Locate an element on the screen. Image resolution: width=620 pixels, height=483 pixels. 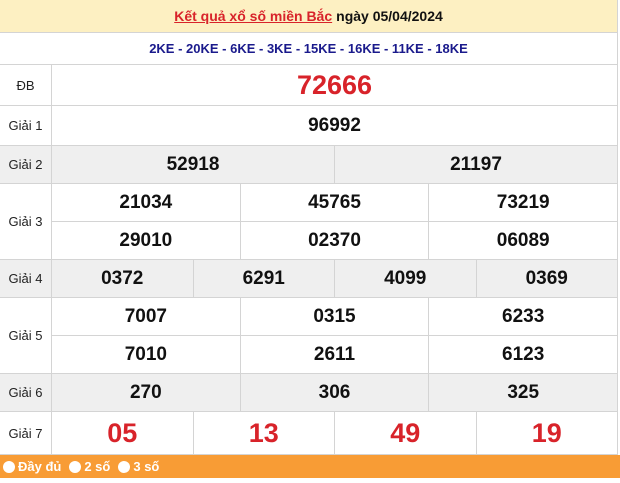
prize-number: 306 is located at coordinates (334, 392).